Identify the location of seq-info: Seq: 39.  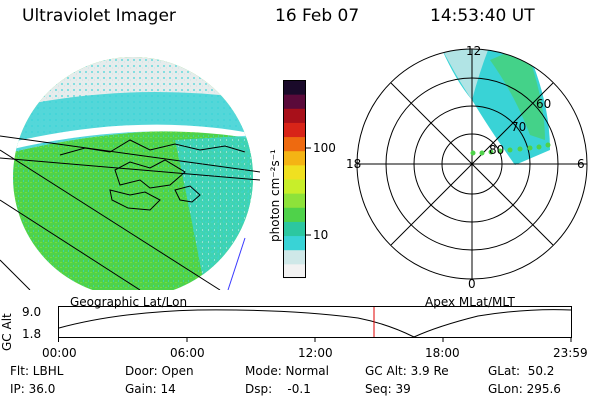
(388, 389).